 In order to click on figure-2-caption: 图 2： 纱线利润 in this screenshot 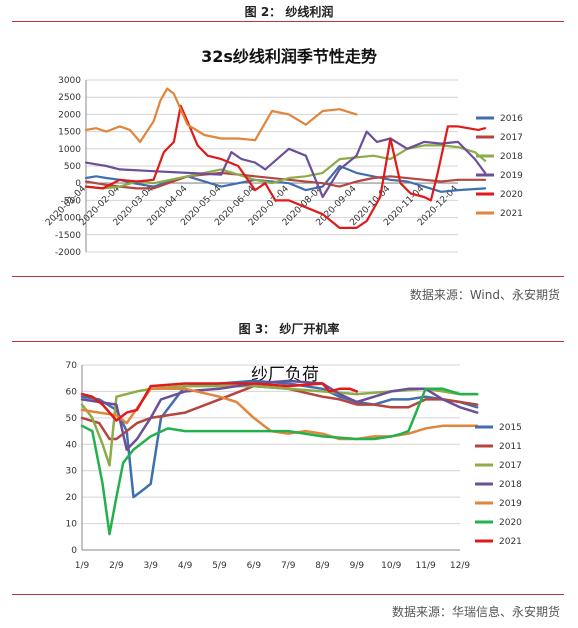, I will do `click(289, 12)`.